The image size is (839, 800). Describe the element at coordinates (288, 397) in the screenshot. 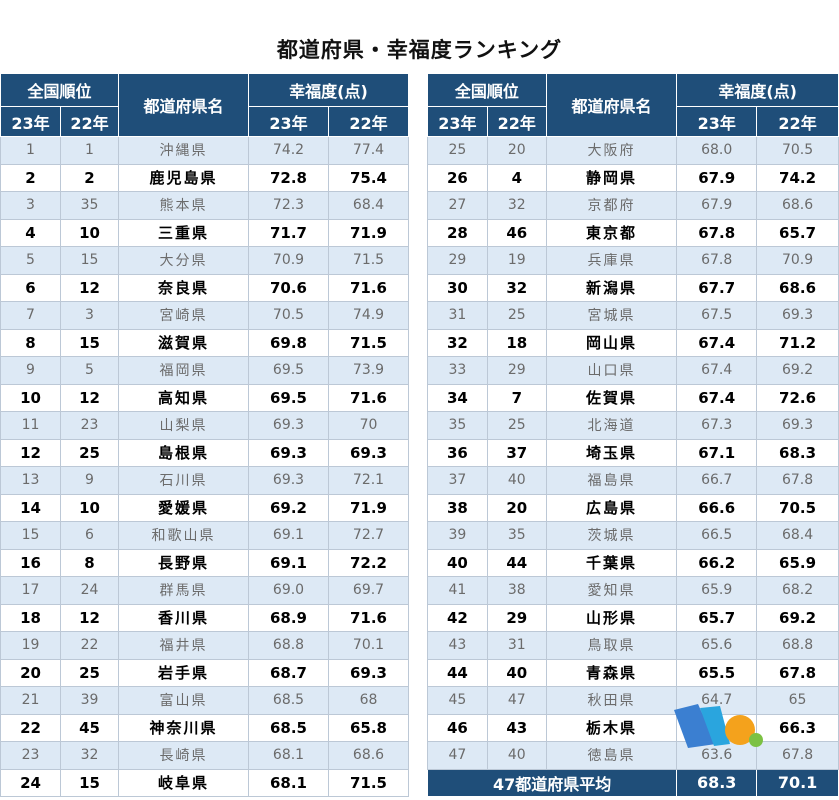

I see `score-23-cell: 69.5` at that location.